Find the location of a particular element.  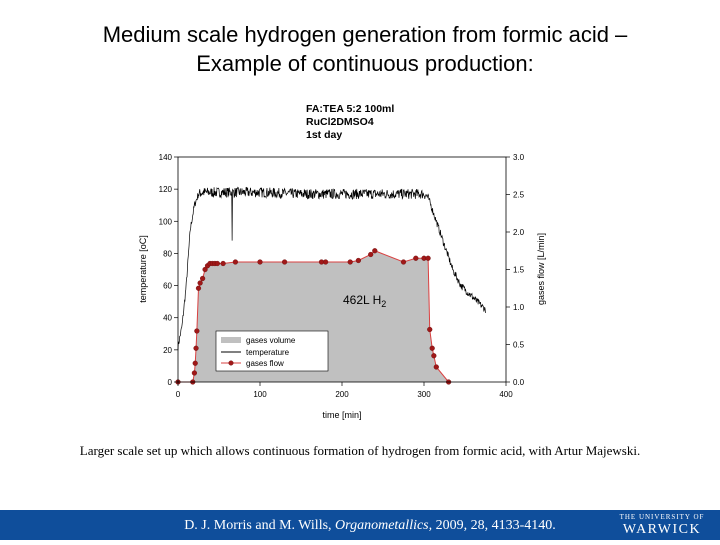

legend: gases volume temperature gases flow is located at coordinates (272, 351).